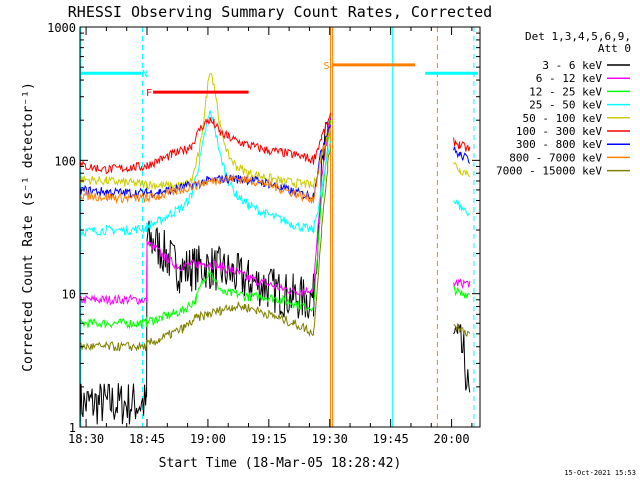 The height and width of the screenshot is (480, 640). I want to click on legend-label-3: 25 - 50 keV, so click(565, 105).